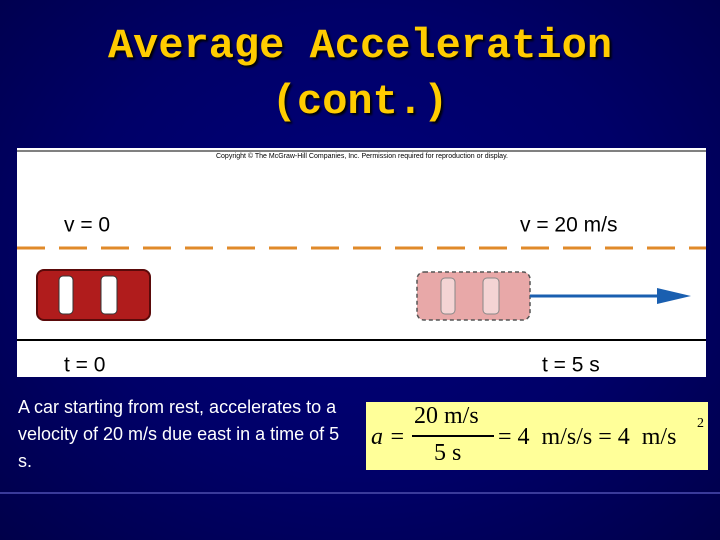 The height and width of the screenshot is (540, 720). I want to click on title-line: Average Acceleration, so click(360, 46).